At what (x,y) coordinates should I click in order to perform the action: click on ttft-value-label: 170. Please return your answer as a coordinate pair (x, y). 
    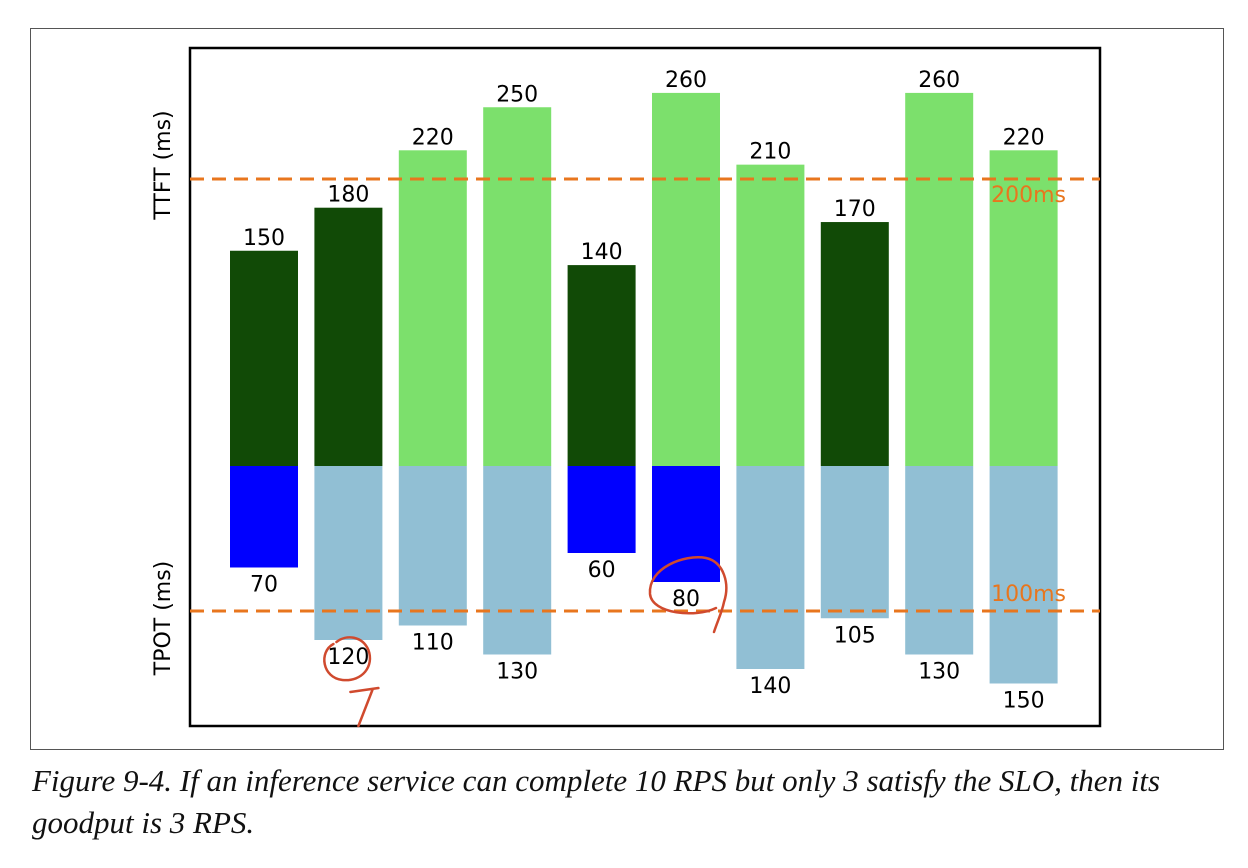
    Looking at the image, I should click on (855, 209).